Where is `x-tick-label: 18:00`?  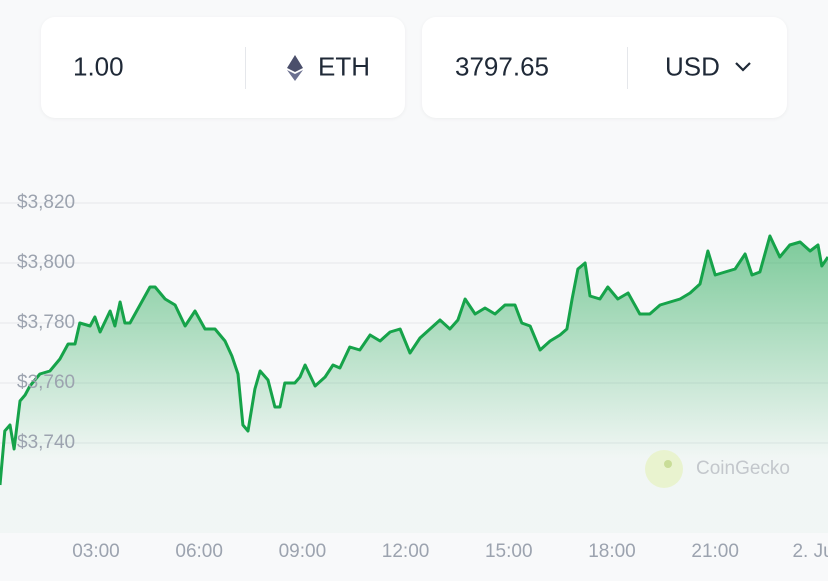
x-tick-label: 18:00 is located at coordinates (612, 551).